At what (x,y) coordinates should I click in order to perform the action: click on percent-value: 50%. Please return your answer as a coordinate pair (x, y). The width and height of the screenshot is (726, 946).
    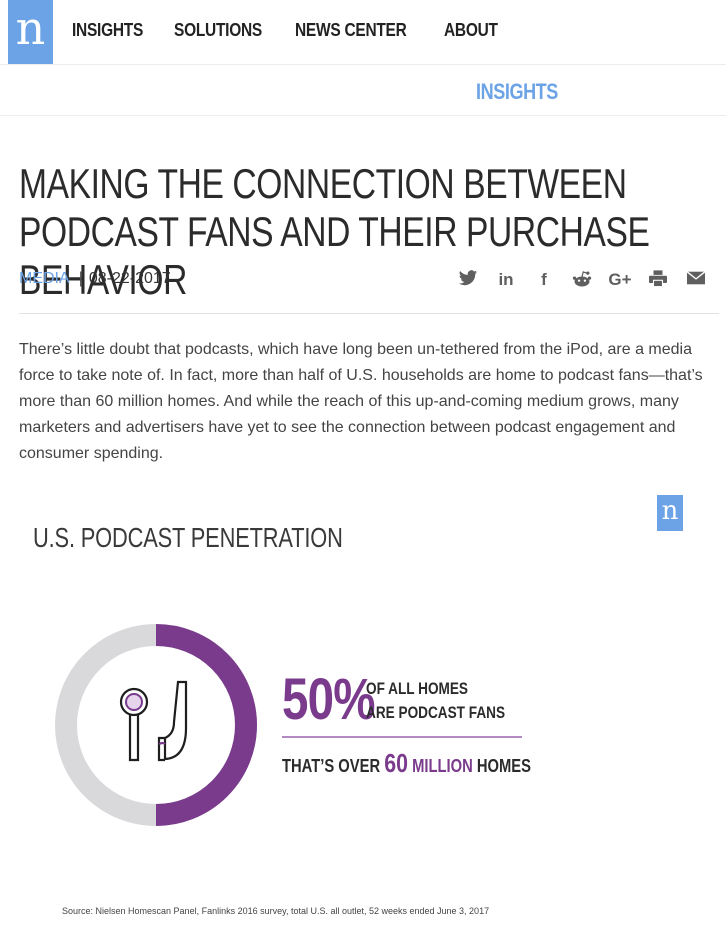
    Looking at the image, I should click on (329, 699).